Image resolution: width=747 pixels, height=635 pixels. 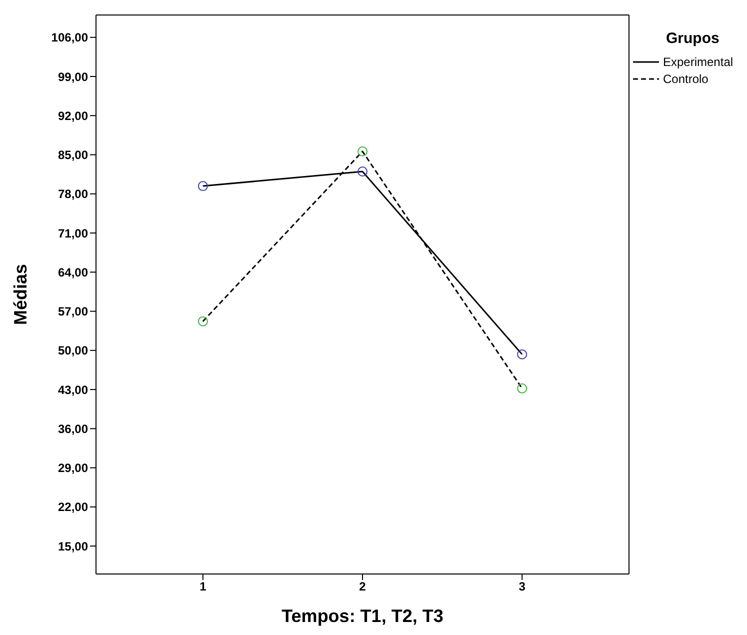 What do you see at coordinates (73, 115) in the screenshot?
I see `y-tick-label: 92,00` at bounding box center [73, 115].